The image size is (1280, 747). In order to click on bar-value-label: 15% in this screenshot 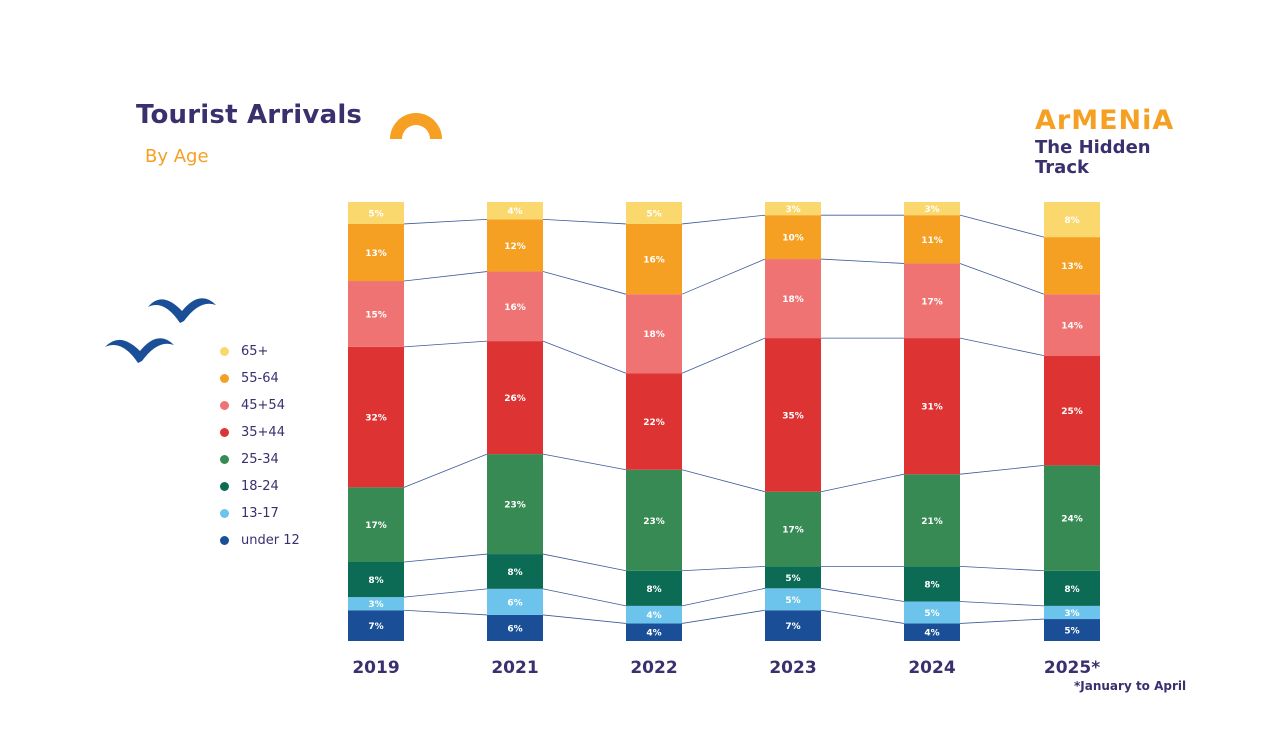, I will do `click(376, 315)`.